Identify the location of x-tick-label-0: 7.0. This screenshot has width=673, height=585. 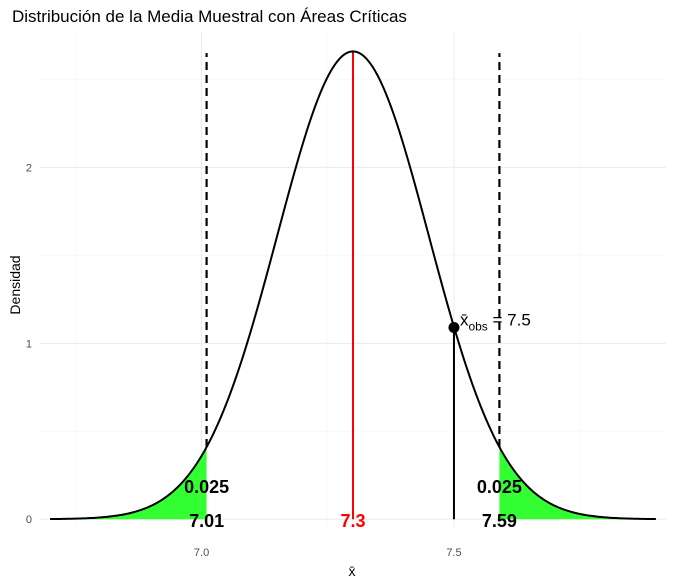
(201, 553).